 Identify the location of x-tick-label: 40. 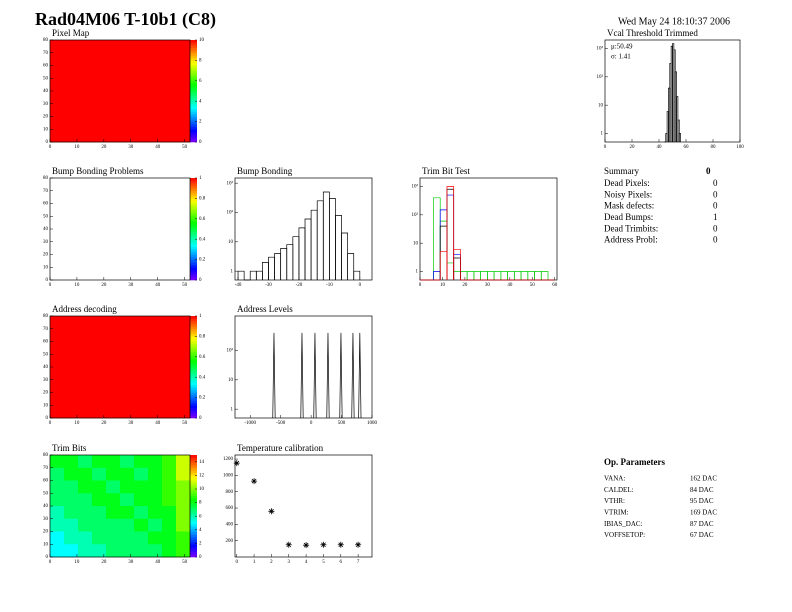
(158, 285).